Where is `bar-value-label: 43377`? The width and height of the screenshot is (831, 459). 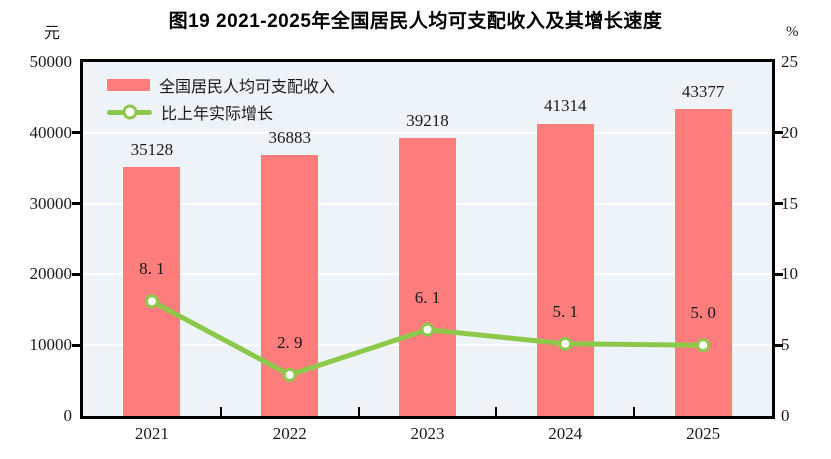
bar-value-label: 43377 is located at coordinates (703, 91).